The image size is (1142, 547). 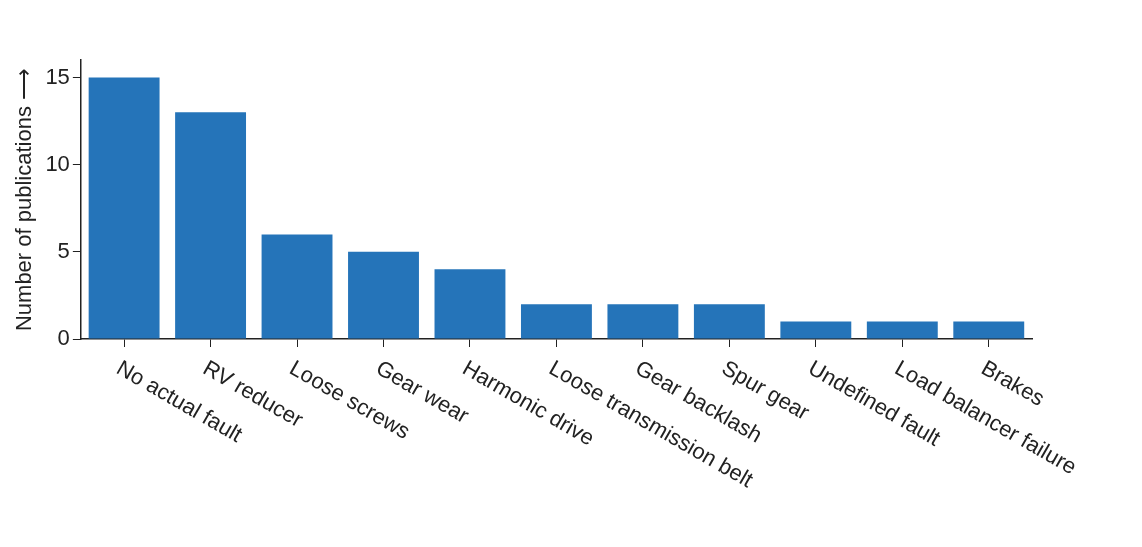 What do you see at coordinates (63, 338) in the screenshot?
I see `y-tick-label: 0` at bounding box center [63, 338].